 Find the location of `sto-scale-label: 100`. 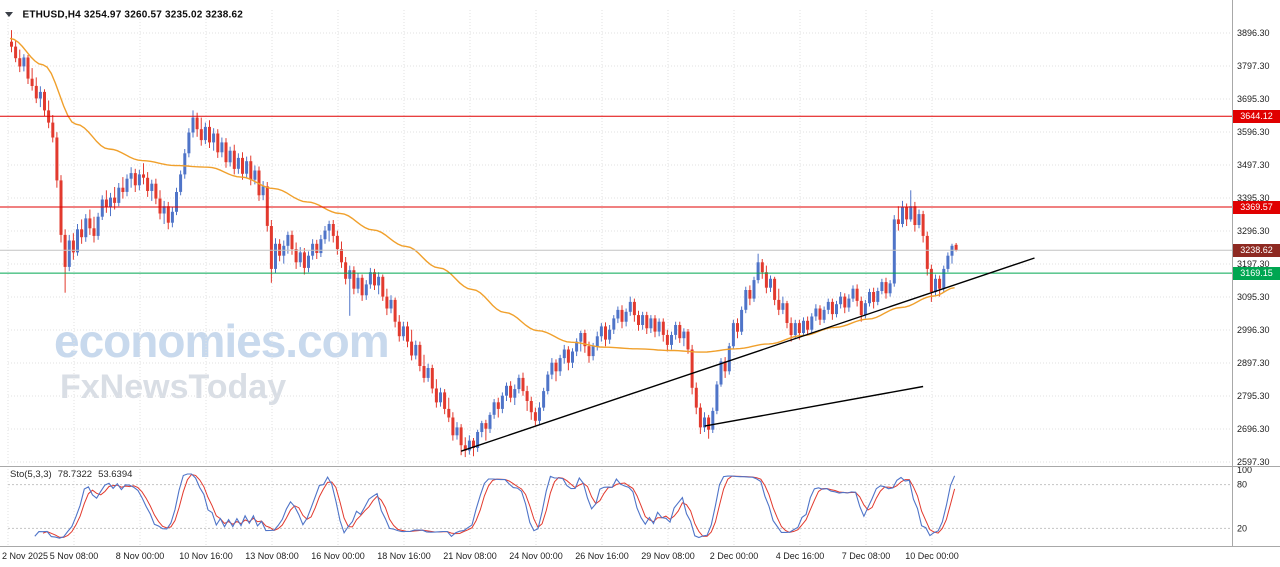

sto-scale-label: 100 is located at coordinates (1244, 470).